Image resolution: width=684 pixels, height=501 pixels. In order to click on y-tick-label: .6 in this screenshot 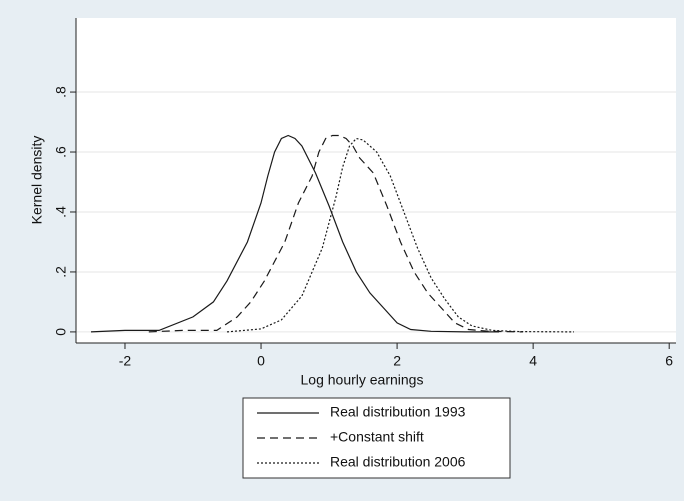, I will do `click(61, 152)`.